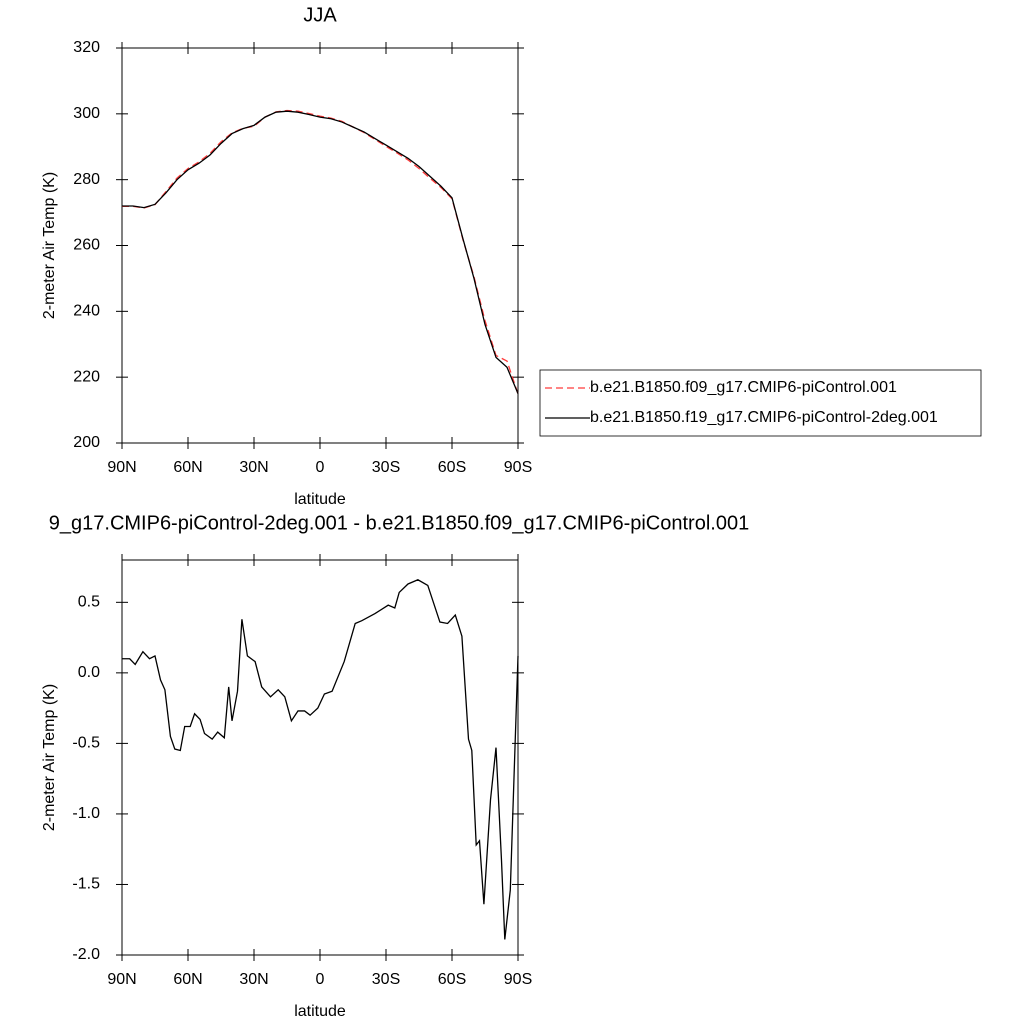 The image size is (1024, 1024). Describe the element at coordinates (86, 743) in the screenshot. I see `y-tick-label: -0.5` at that location.